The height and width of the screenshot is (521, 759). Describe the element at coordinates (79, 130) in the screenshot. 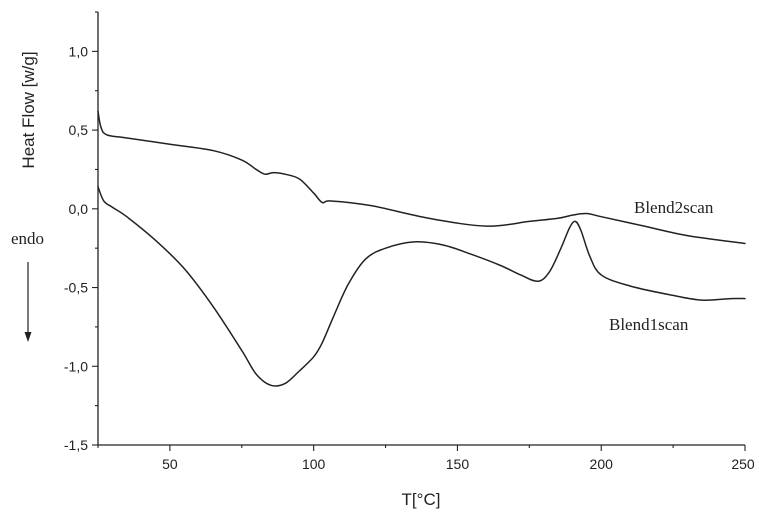

I see `y-tick-label: 0,5` at that location.